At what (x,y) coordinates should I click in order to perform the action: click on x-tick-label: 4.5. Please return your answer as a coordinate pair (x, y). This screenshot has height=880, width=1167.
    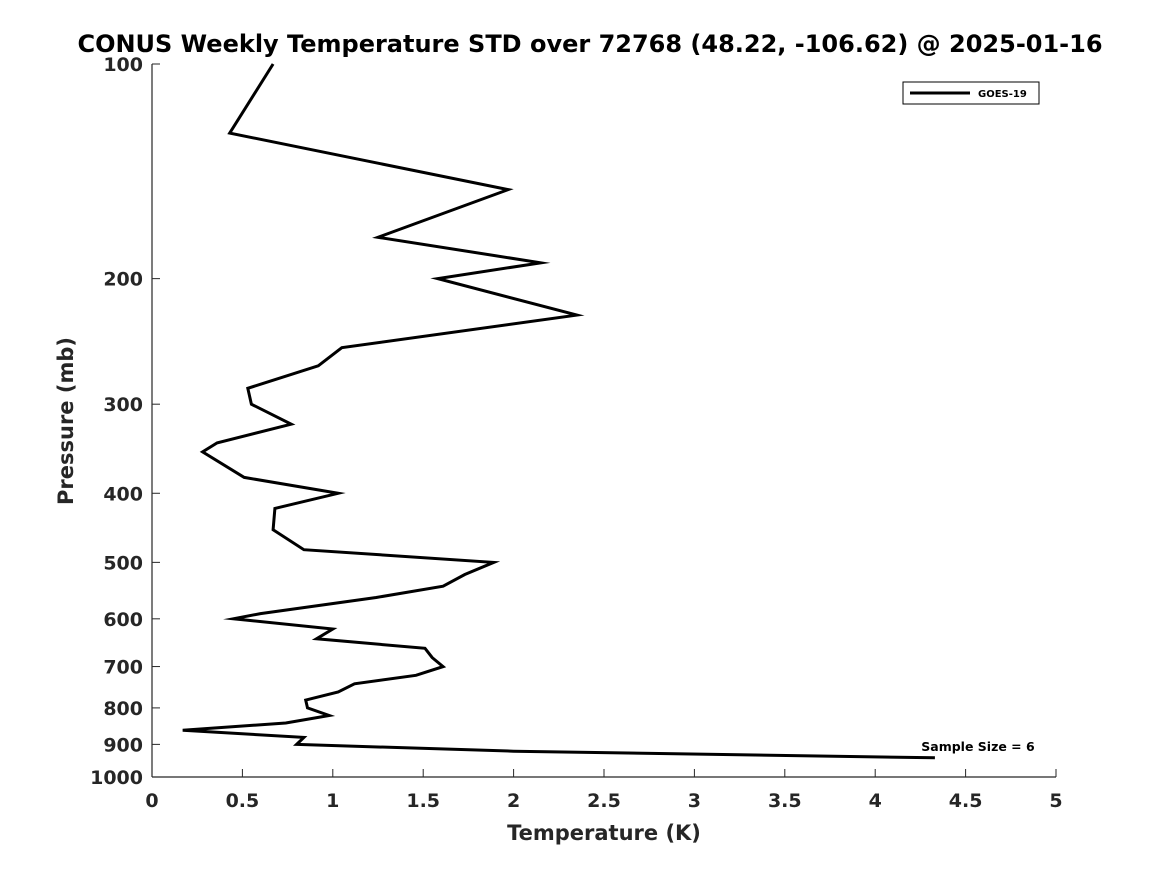
    Looking at the image, I should click on (966, 801).